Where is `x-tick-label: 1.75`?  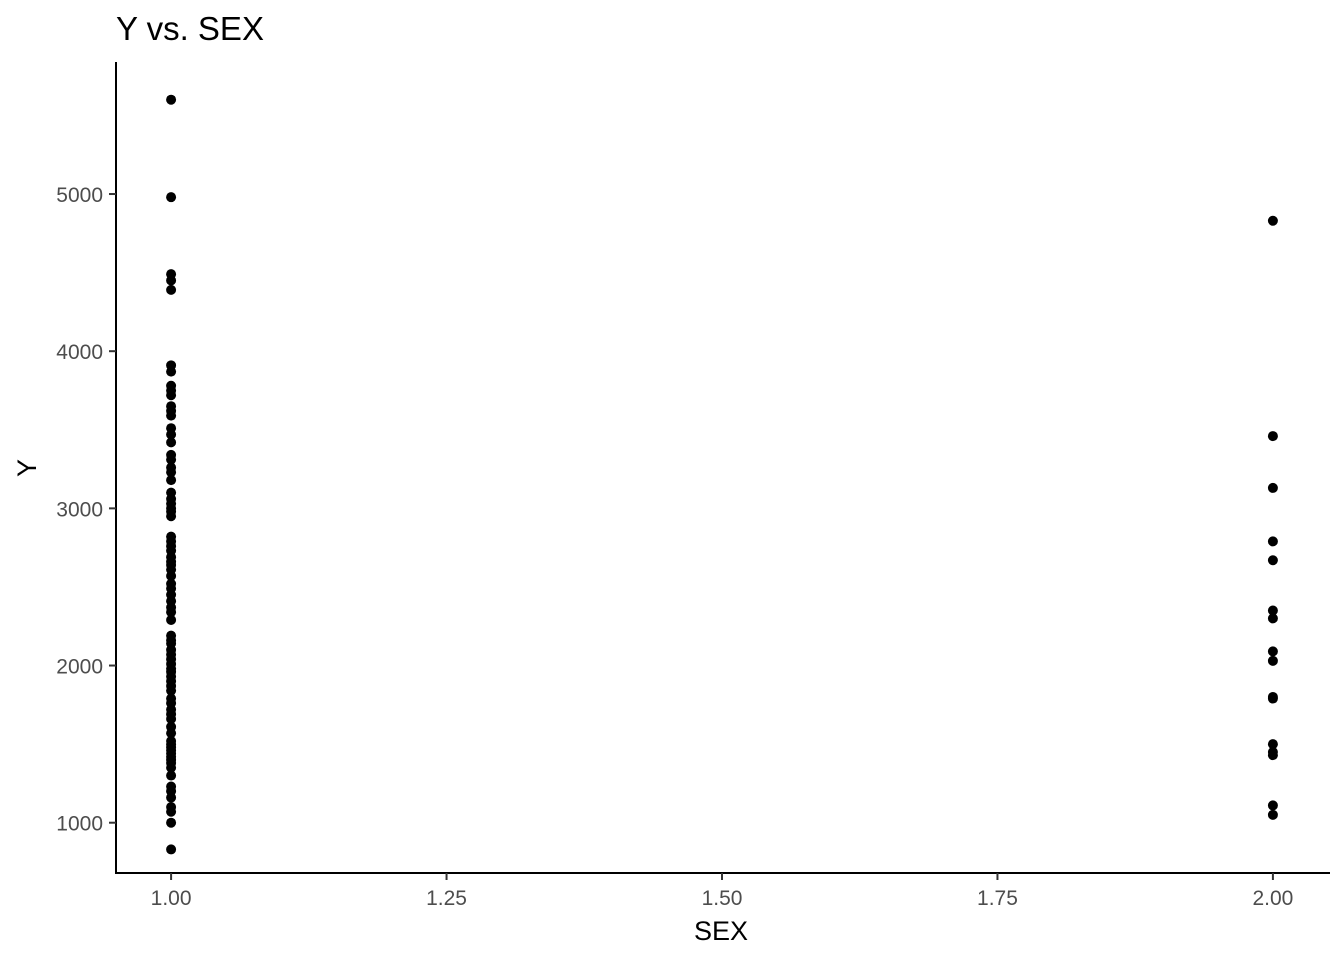
x-tick-label: 1.75 is located at coordinates (997, 898).